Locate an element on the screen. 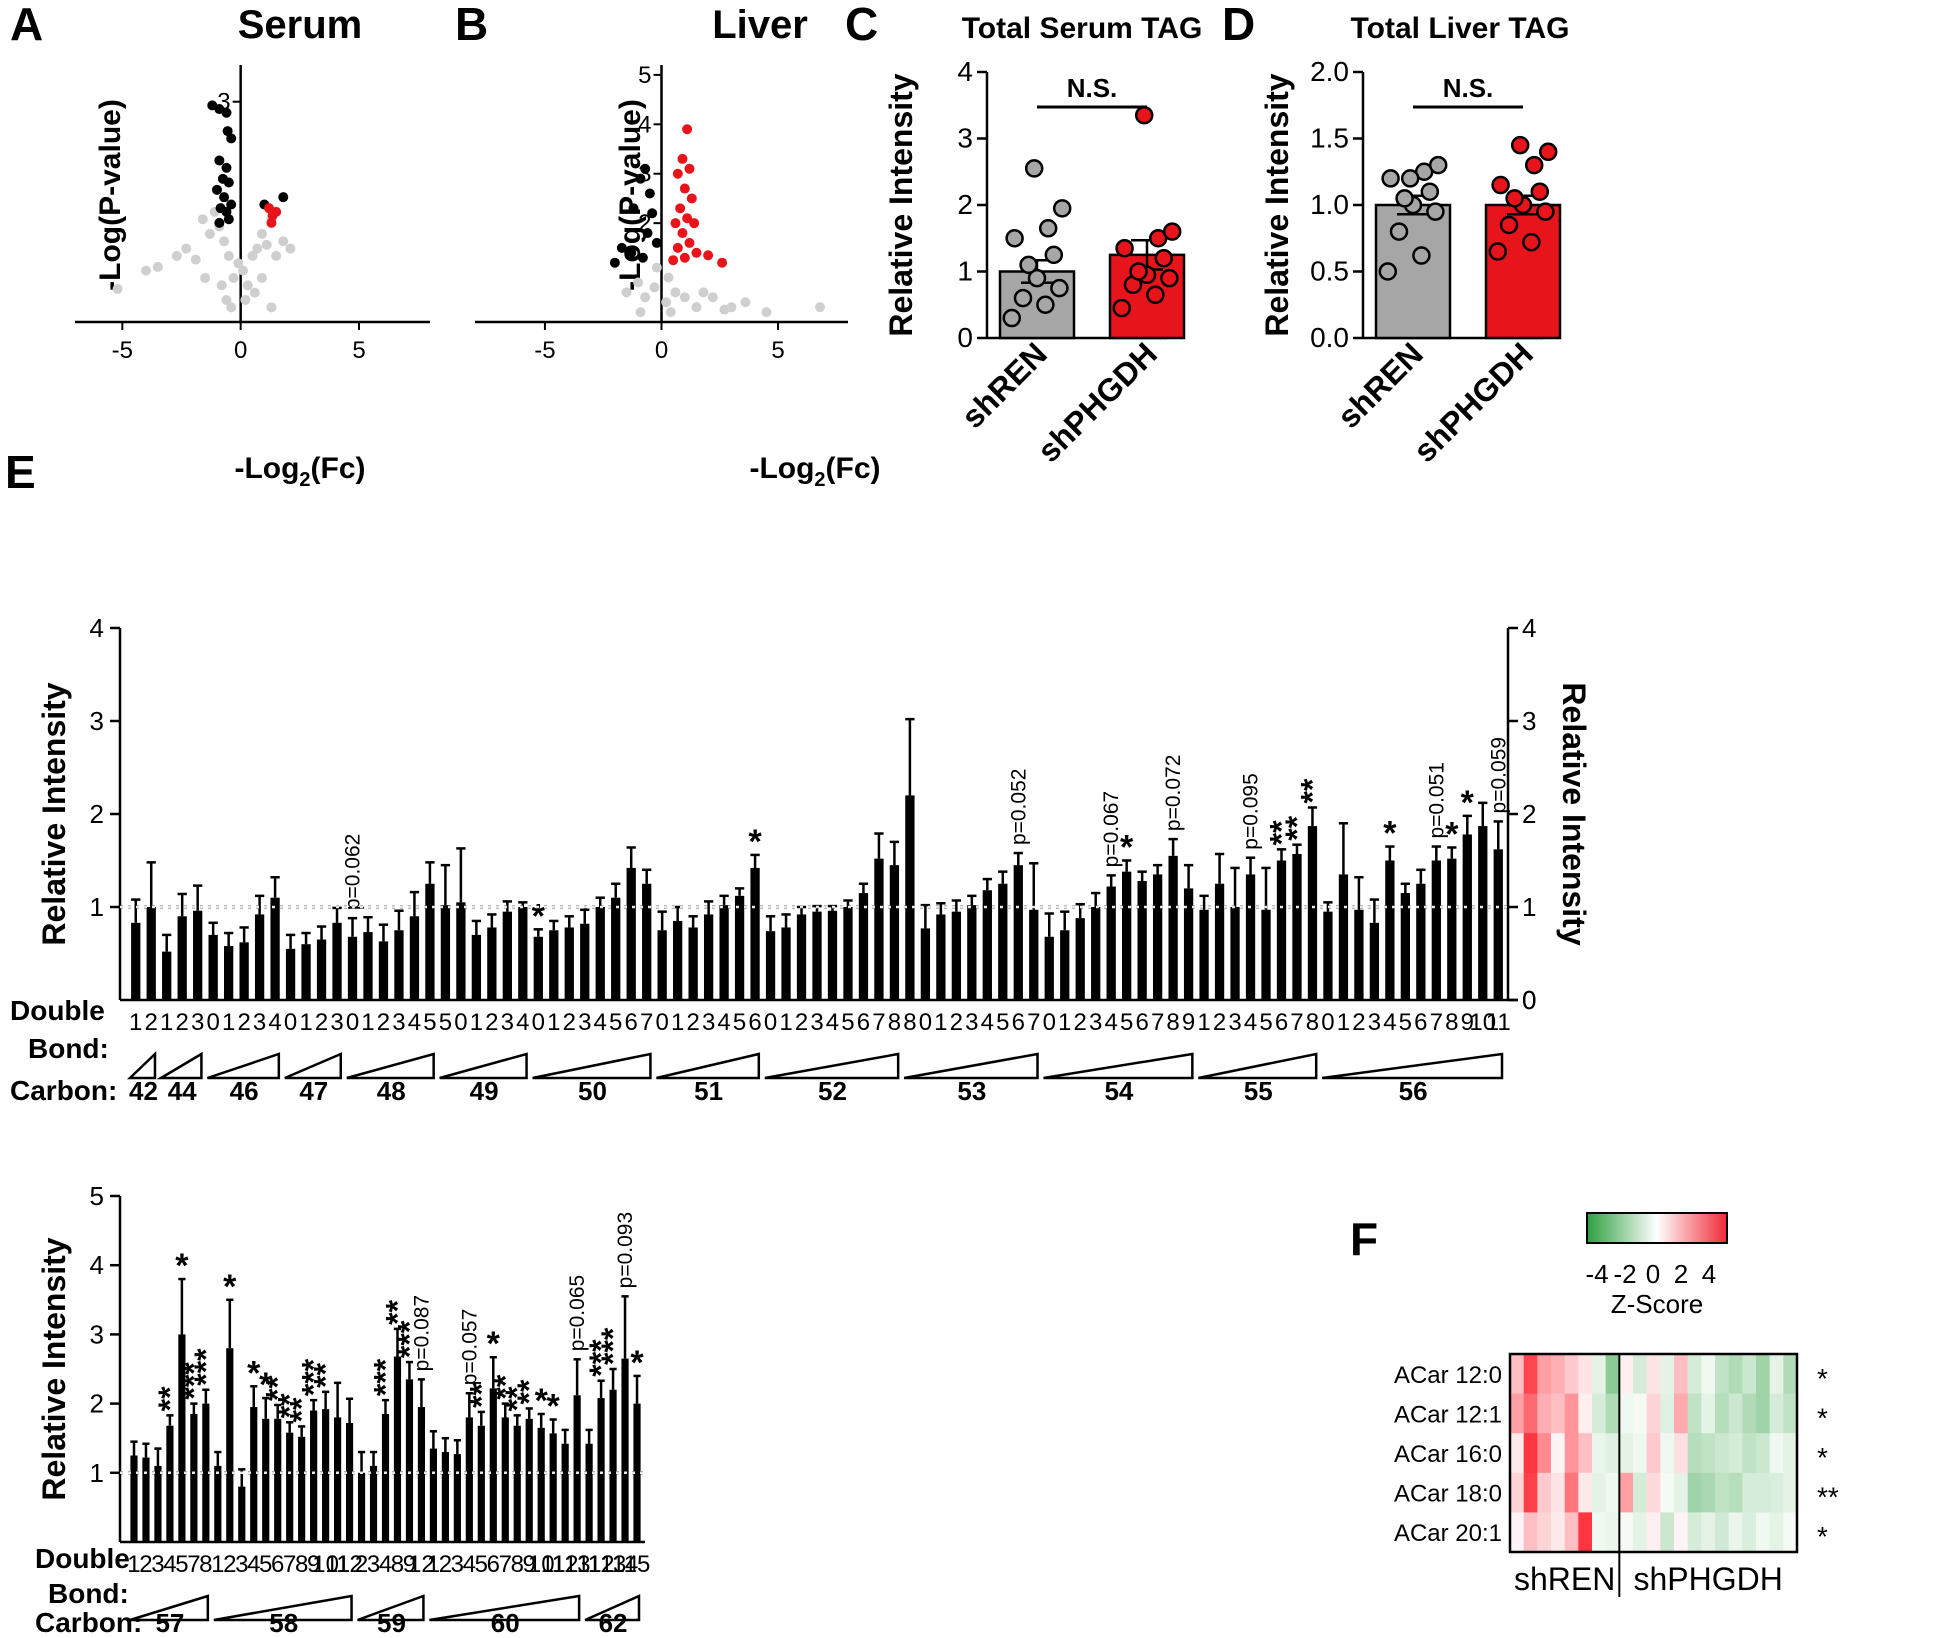 Image resolution: width=1946 pixels, height=1638 pixels. heatmap-legend-tick: -4 is located at coordinates (1596, 1274).